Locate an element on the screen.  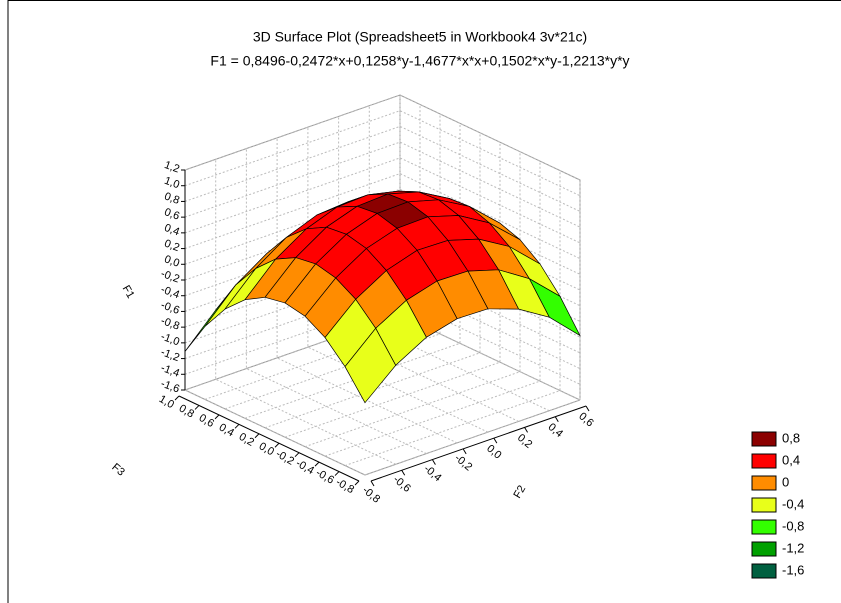
legend-label: 0,8 is located at coordinates (791, 437).